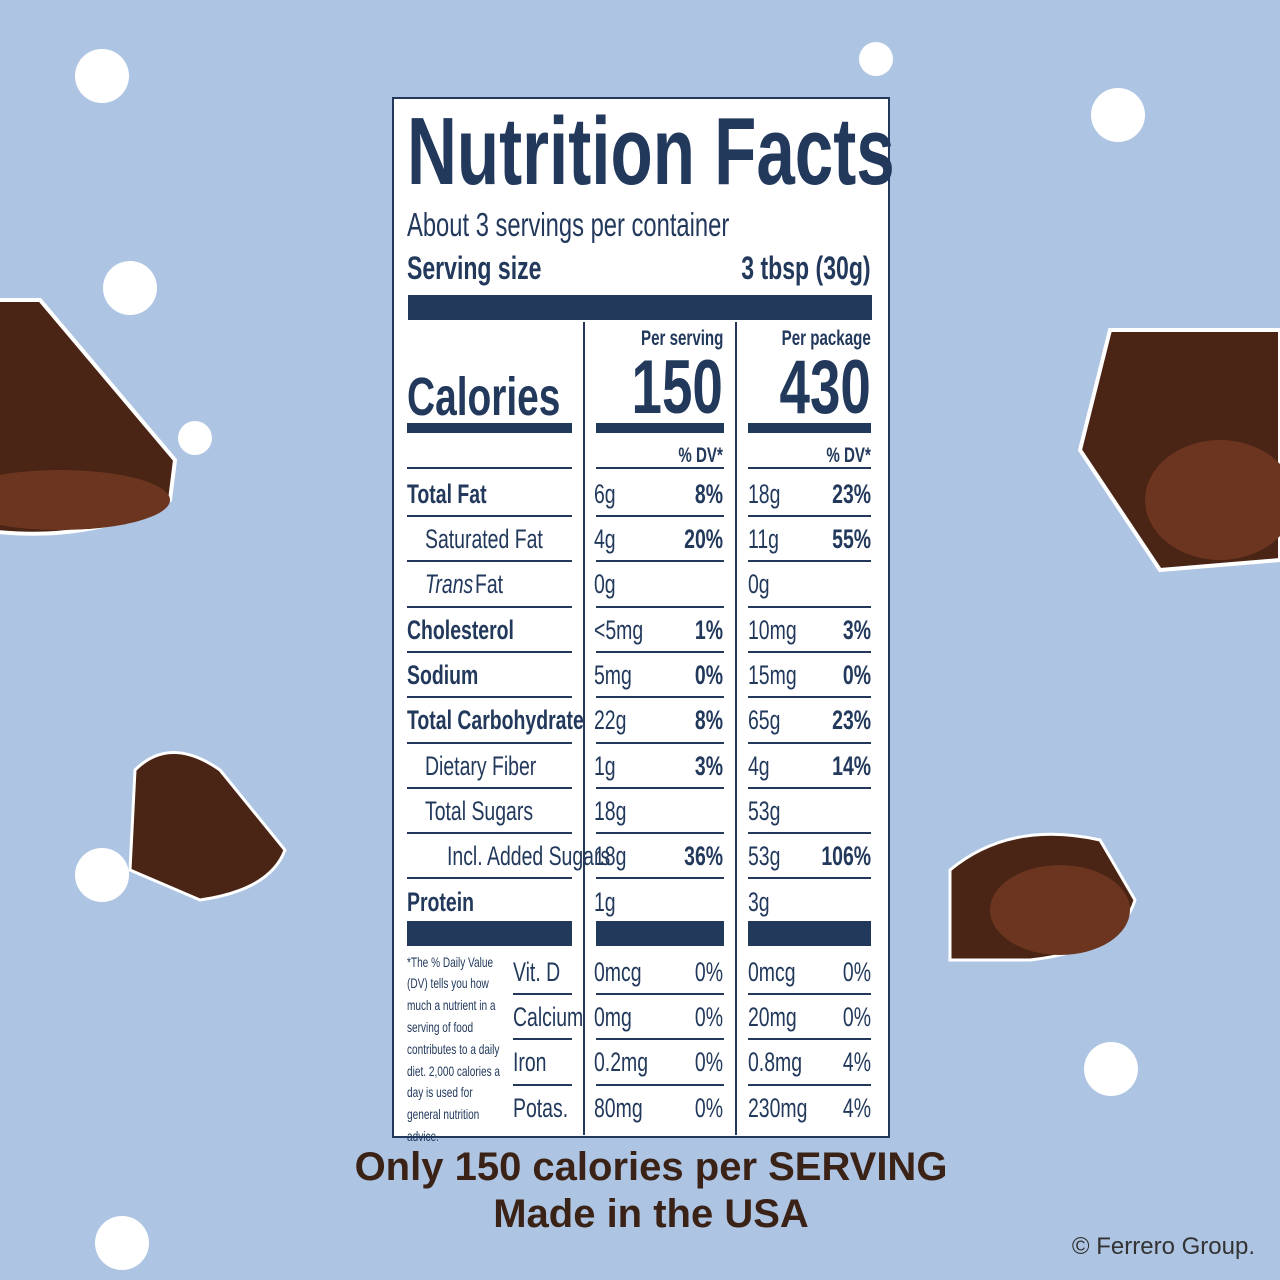 The image size is (1280, 1280). Describe the element at coordinates (89, 417) in the screenshot. I see `candy-left` at that location.